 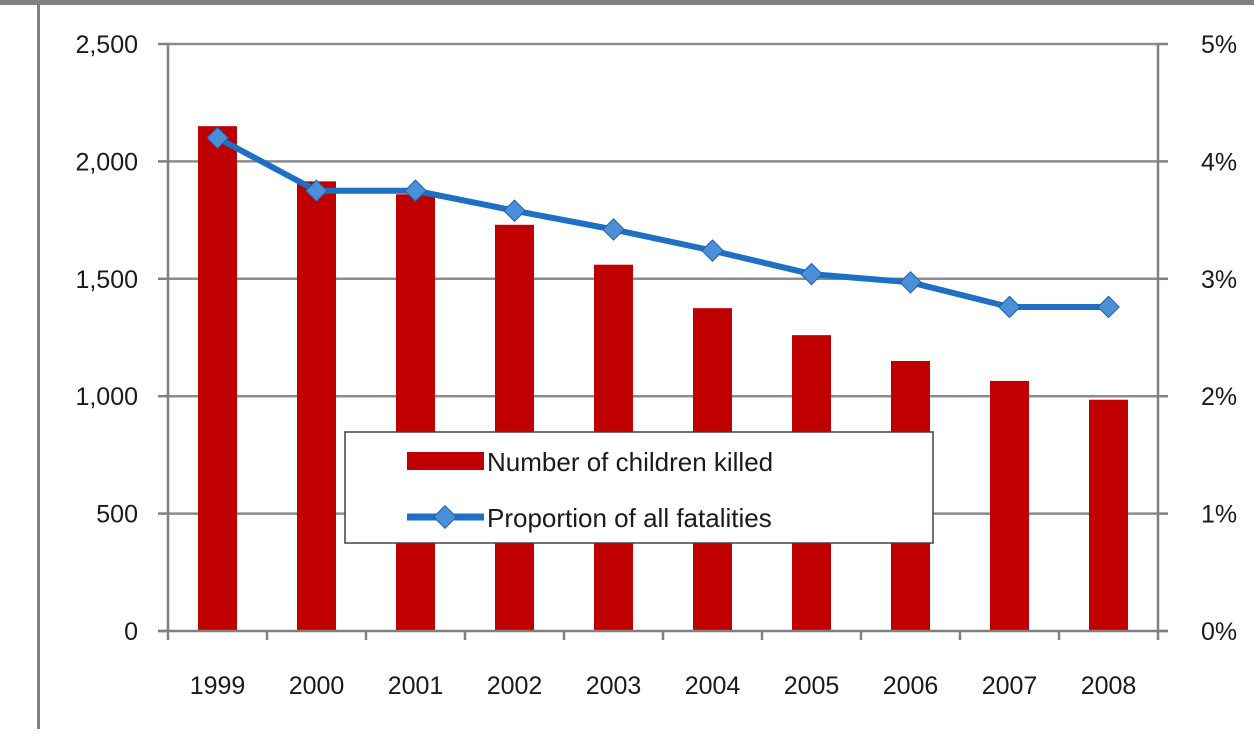 I want to click on x-tick-label: 2008, so click(x=1109, y=686).